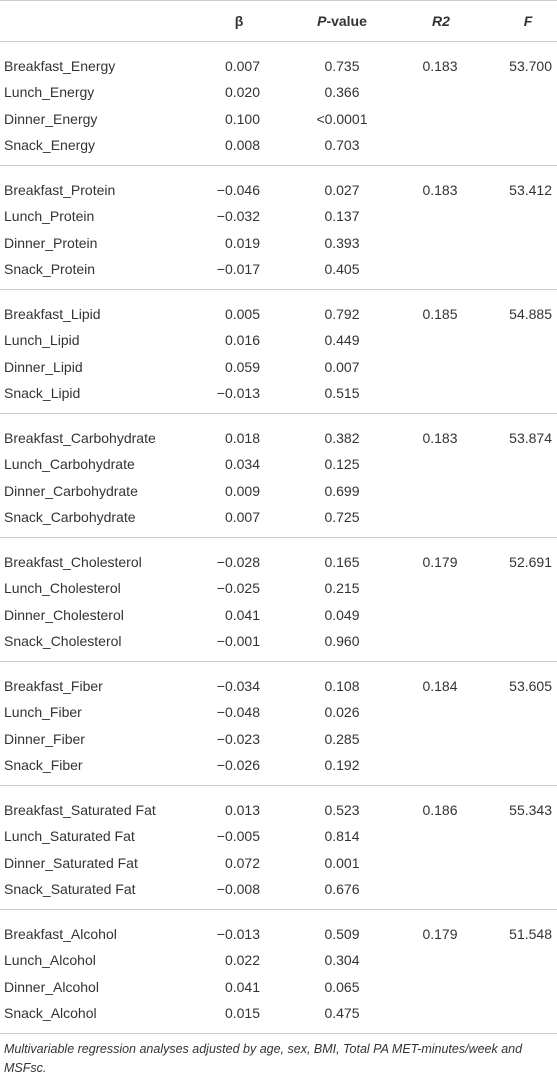 The width and height of the screenshot is (557, 1078). What do you see at coordinates (278, 66) in the screenshot?
I see `table-row: Breakfast_Energy 0.007 0.735 0.183 53.700` at bounding box center [278, 66].